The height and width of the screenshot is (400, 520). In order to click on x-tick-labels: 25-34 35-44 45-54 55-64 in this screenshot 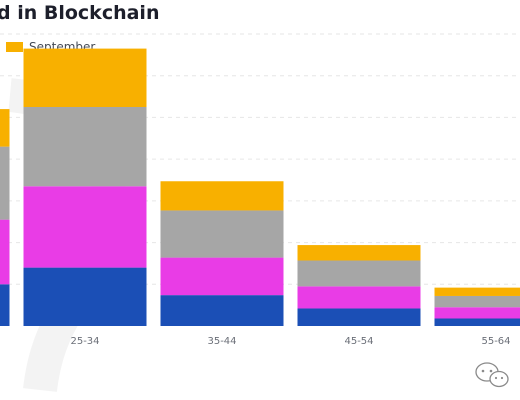, I will do `click(290, 341)`.